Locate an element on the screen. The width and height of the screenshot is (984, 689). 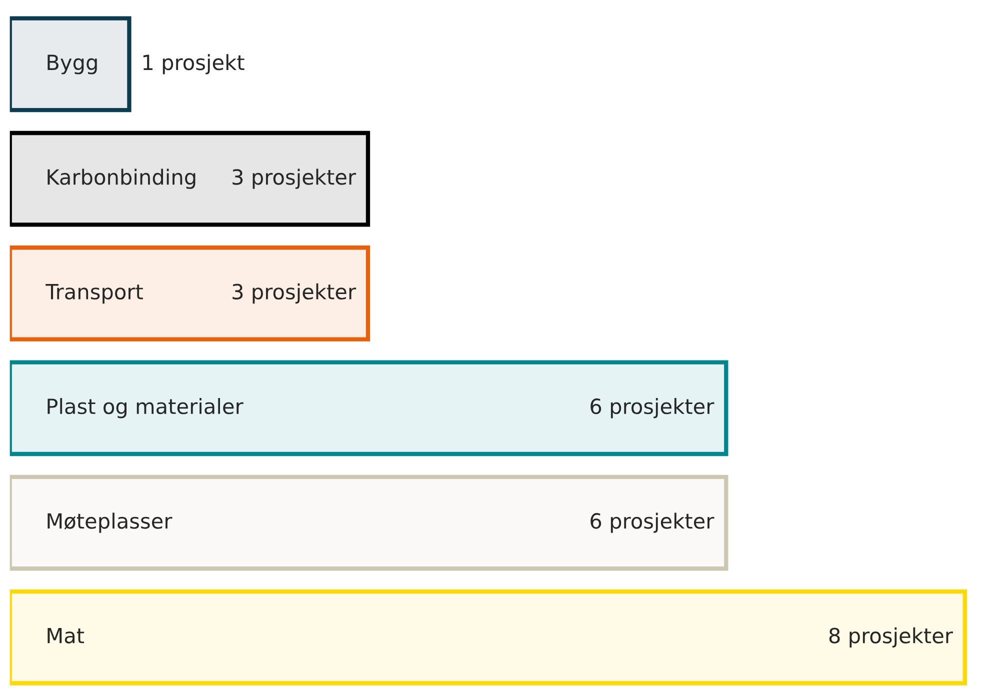
data-label: 1 prosjekt is located at coordinates (193, 64).